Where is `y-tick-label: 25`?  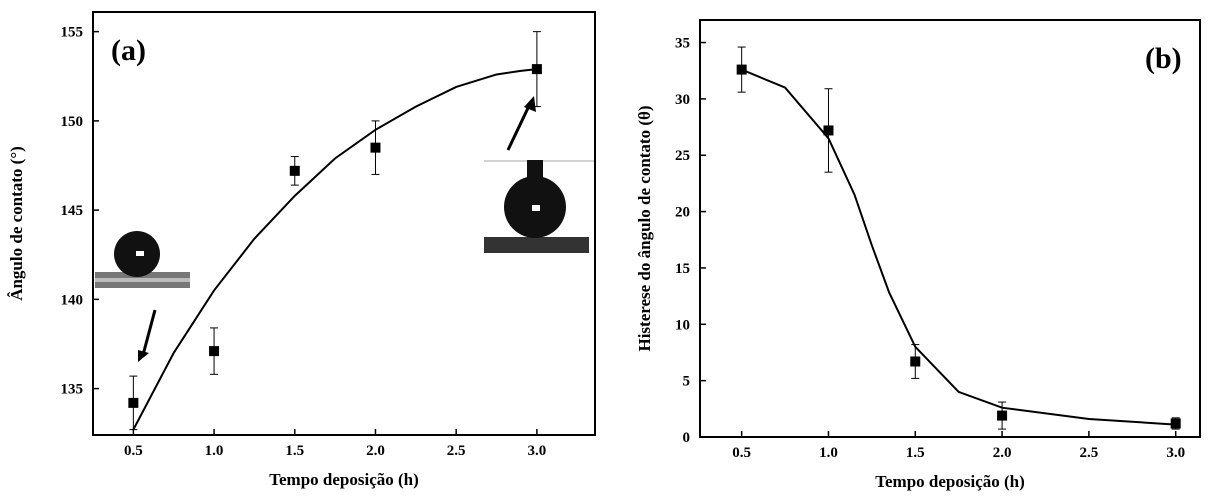 y-tick-label: 25 is located at coordinates (682, 156).